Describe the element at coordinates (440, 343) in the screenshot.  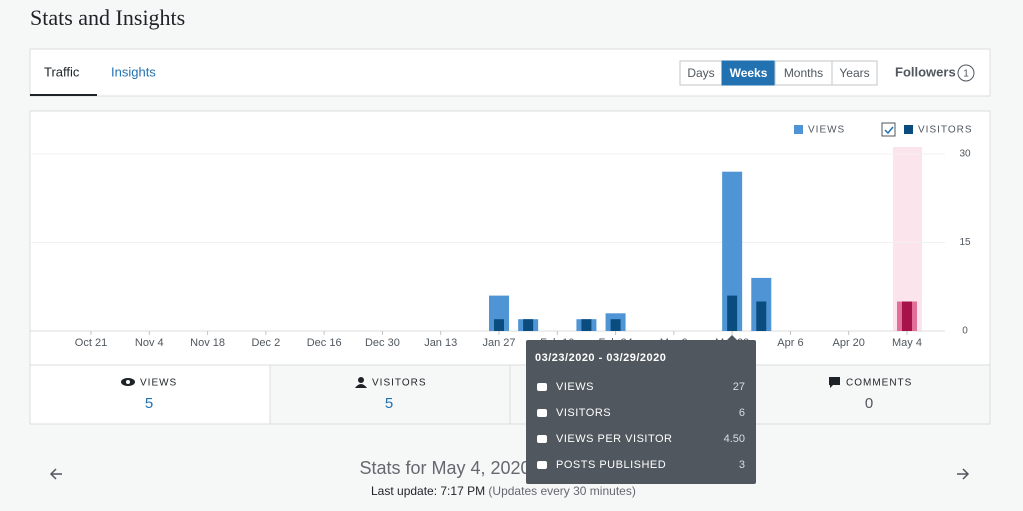
I see `x-tick-label: Jan 13` at that location.